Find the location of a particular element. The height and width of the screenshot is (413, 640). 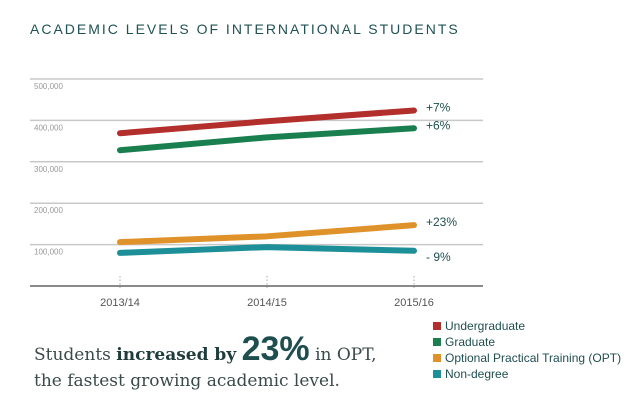

legend-label: Undergraduate is located at coordinates (485, 326).